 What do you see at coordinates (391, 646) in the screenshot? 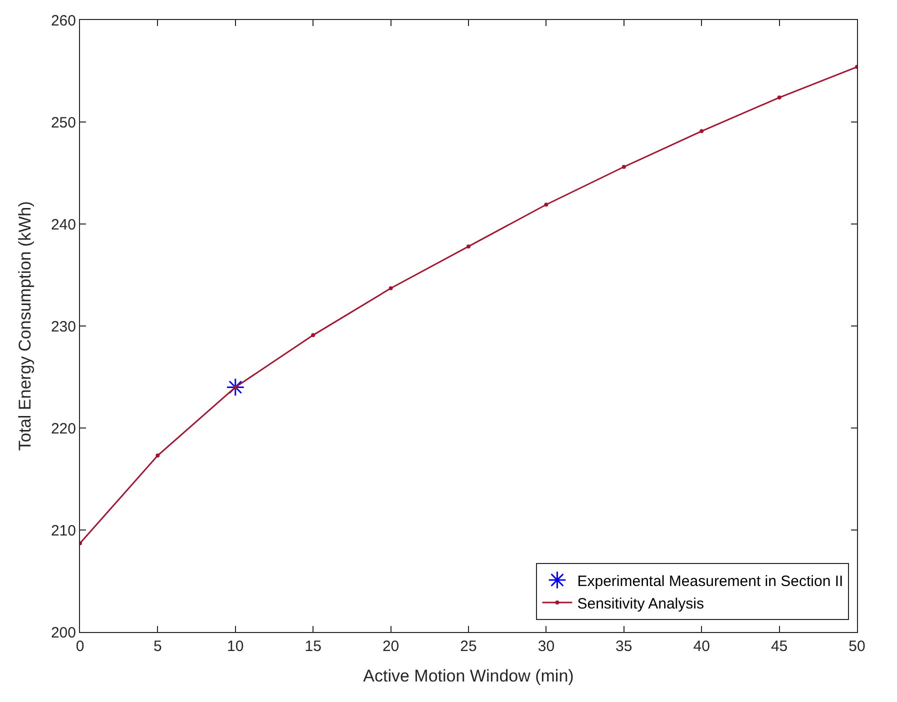
I see `x-tick-label: 20` at bounding box center [391, 646].